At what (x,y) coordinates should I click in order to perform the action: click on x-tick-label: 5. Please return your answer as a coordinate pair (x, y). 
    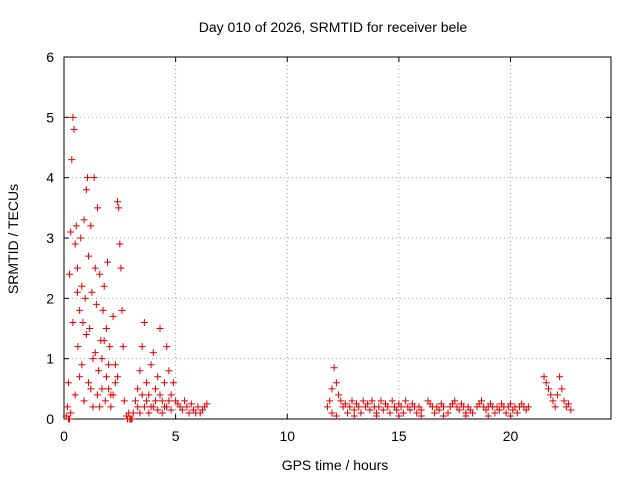
    Looking at the image, I should click on (176, 436).